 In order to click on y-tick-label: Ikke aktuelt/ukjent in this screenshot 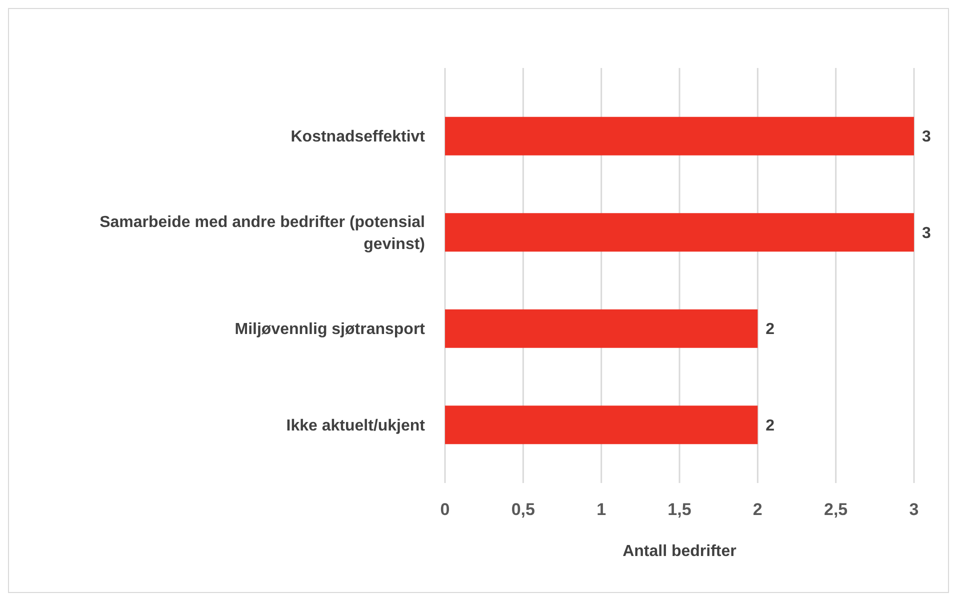, I will do `click(356, 425)`.